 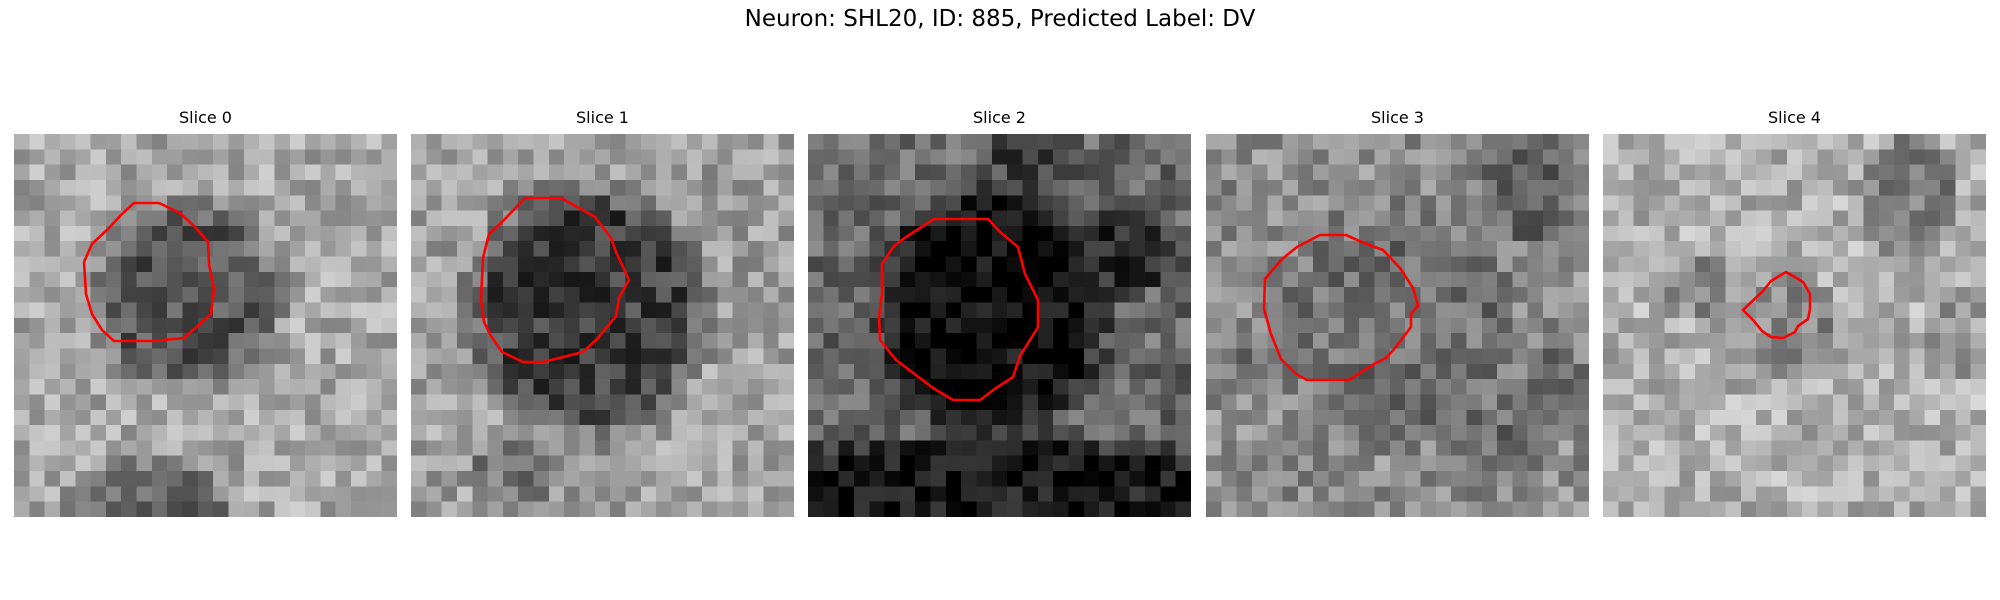 I want to click on slice-3-title: Slice 3, so click(x=1397, y=117).